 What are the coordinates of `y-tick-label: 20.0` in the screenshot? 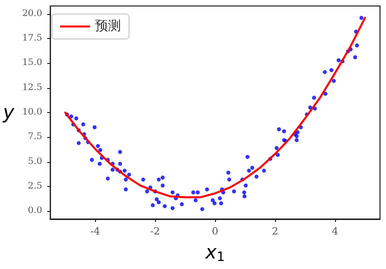 It's located at (32, 13).